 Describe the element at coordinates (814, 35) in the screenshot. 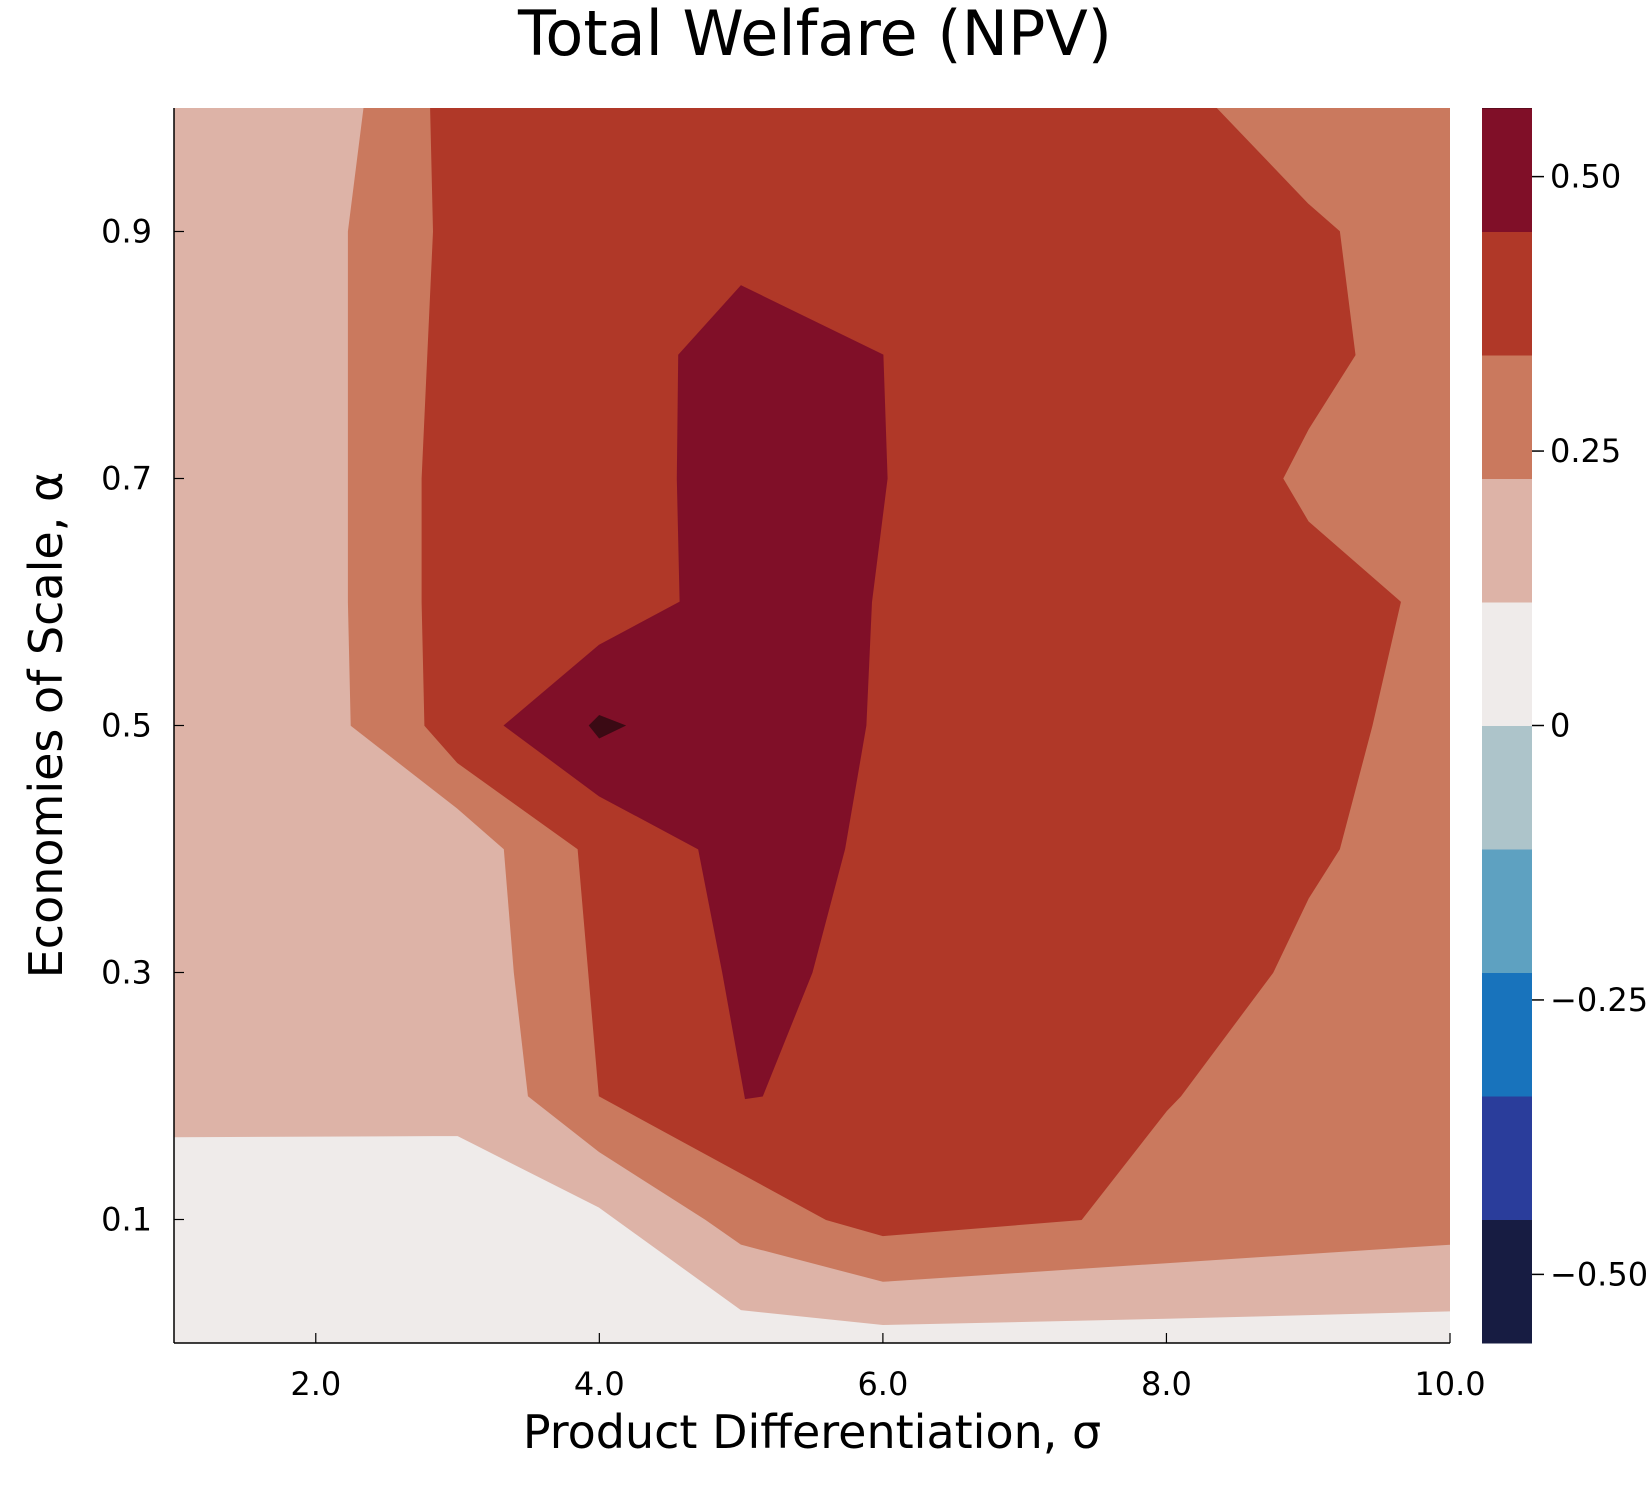

I see `chart-title: Total Welfare (NPV)` at that location.